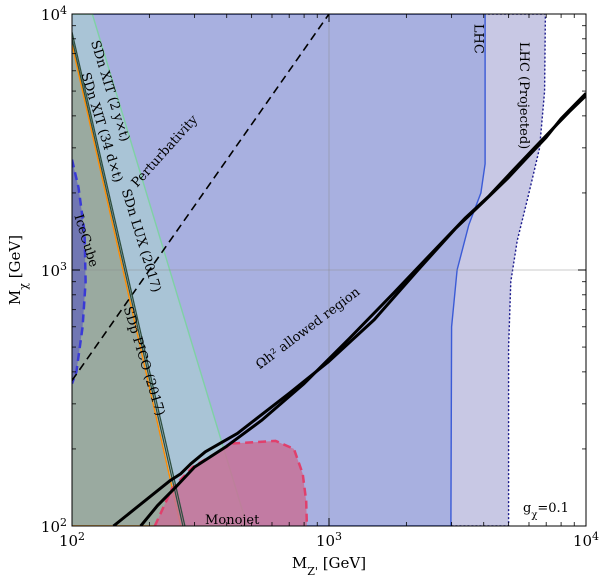  I want to click on x-tick-label: 10², so click(72, 540).